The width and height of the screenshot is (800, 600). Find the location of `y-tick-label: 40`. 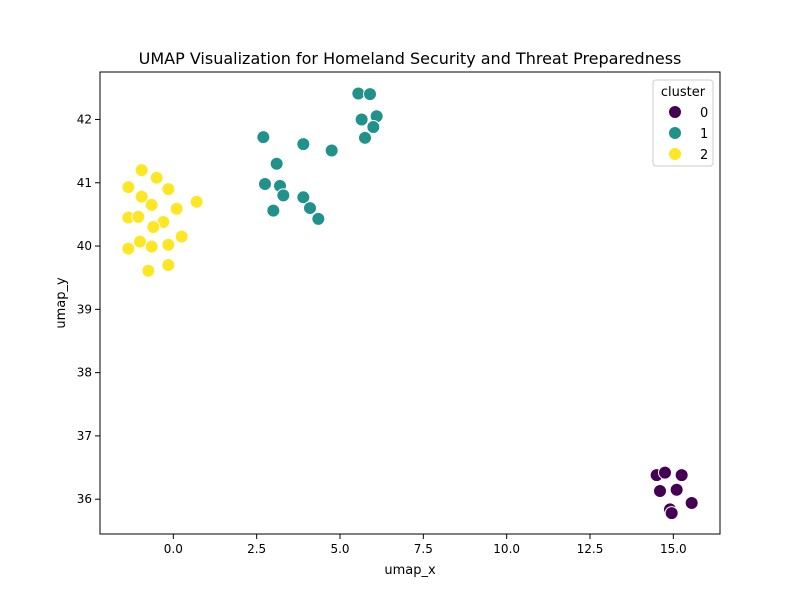

y-tick-label: 40 is located at coordinates (84, 246).